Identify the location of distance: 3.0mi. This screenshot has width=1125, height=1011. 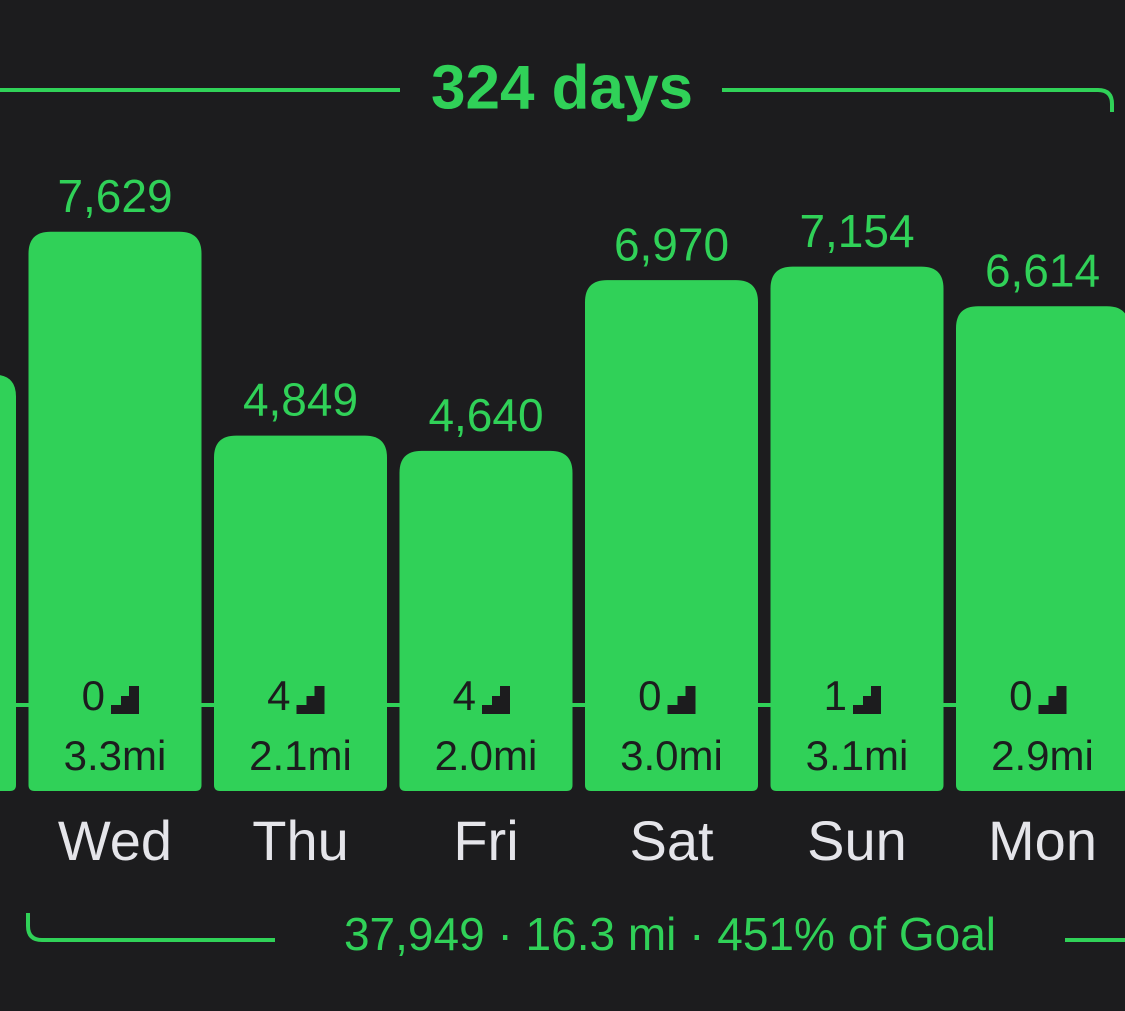
(671, 755).